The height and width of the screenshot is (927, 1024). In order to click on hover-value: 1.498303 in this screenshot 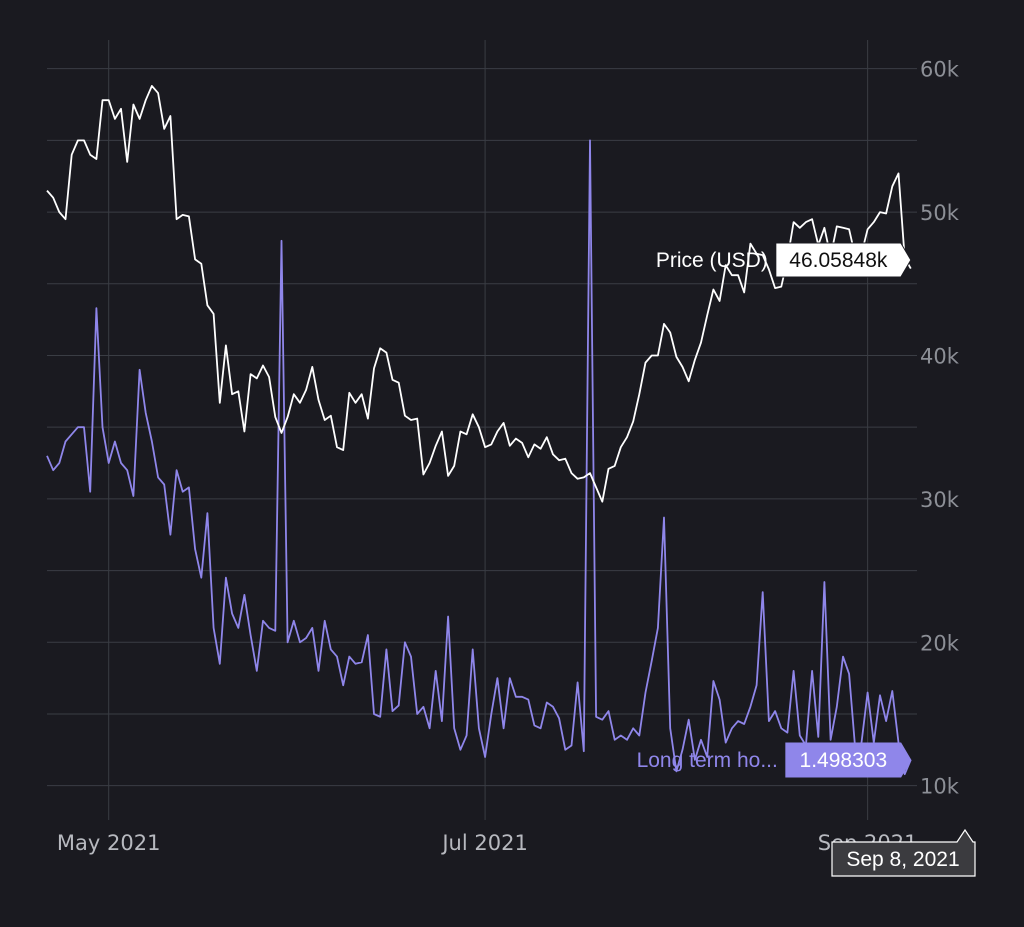, I will do `click(844, 760)`.